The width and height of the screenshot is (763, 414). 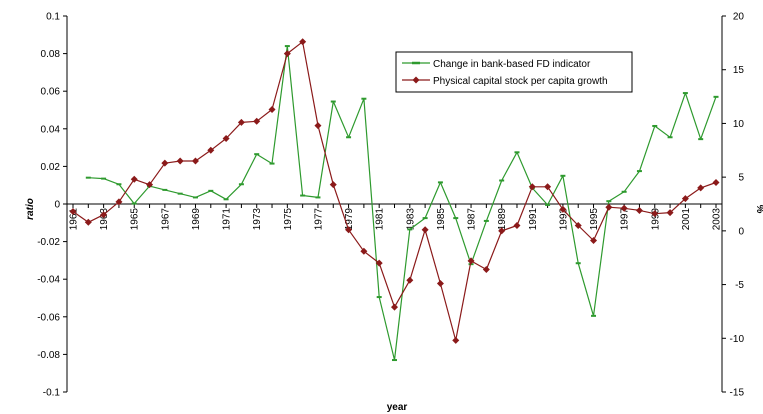 What do you see at coordinates (441, 219) in the screenshot?
I see `x-tick-label: 1985` at bounding box center [441, 219].